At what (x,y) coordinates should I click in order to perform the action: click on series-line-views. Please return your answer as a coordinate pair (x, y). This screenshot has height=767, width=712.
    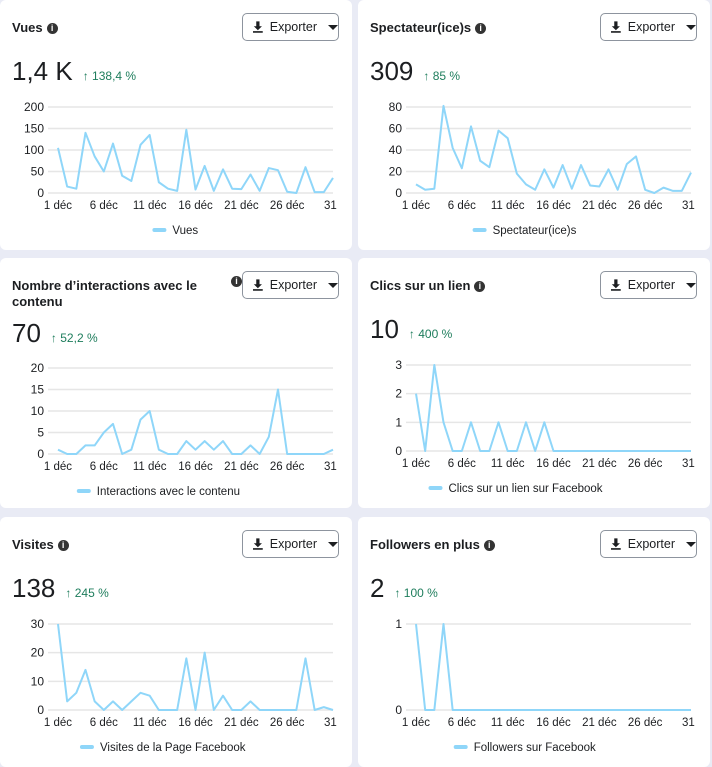
    Looking at the image, I should click on (195, 161).